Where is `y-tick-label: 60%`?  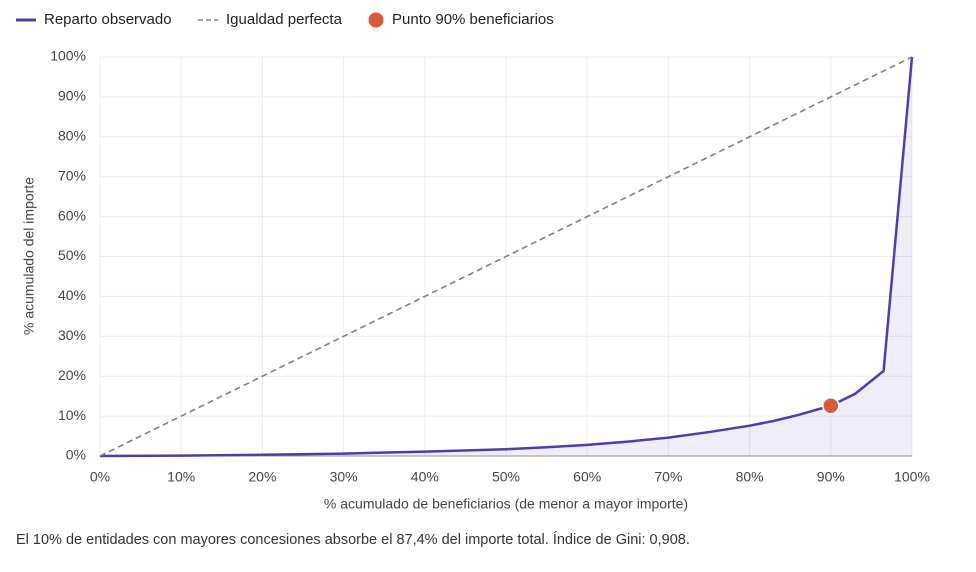 y-tick-label: 60% is located at coordinates (72, 215).